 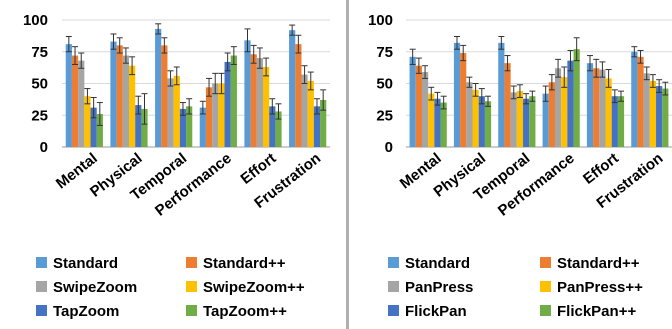 What do you see at coordinates (600, 287) in the screenshot?
I see `legend-label: PanPress++` at bounding box center [600, 287].